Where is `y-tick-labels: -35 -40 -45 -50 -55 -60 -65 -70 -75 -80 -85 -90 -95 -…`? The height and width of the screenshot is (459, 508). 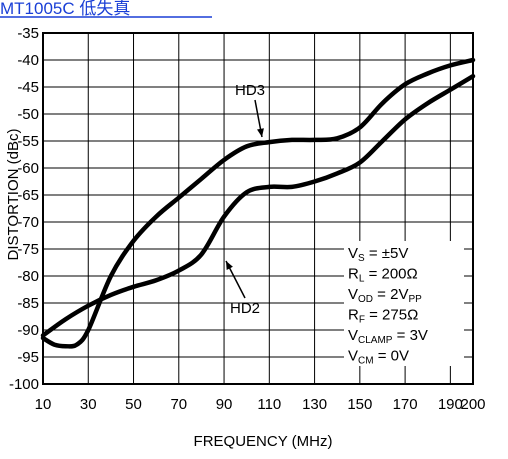 y-tick-labels: -35 -40 -45 -50 -55 -60 -65 -70 -75 -80 -85 -90 -95 -… is located at coordinates (24, 209).